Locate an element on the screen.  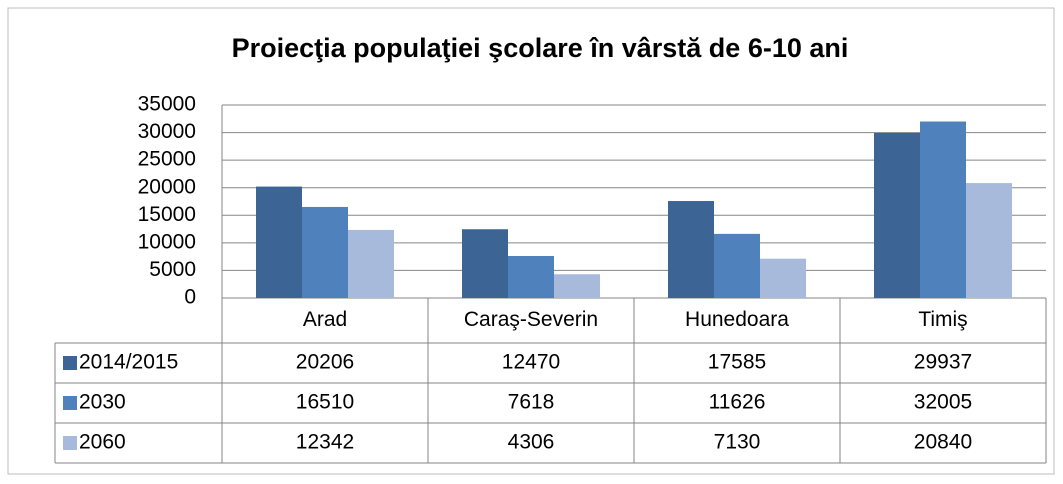
legend-label: 2030 is located at coordinates (102, 402).